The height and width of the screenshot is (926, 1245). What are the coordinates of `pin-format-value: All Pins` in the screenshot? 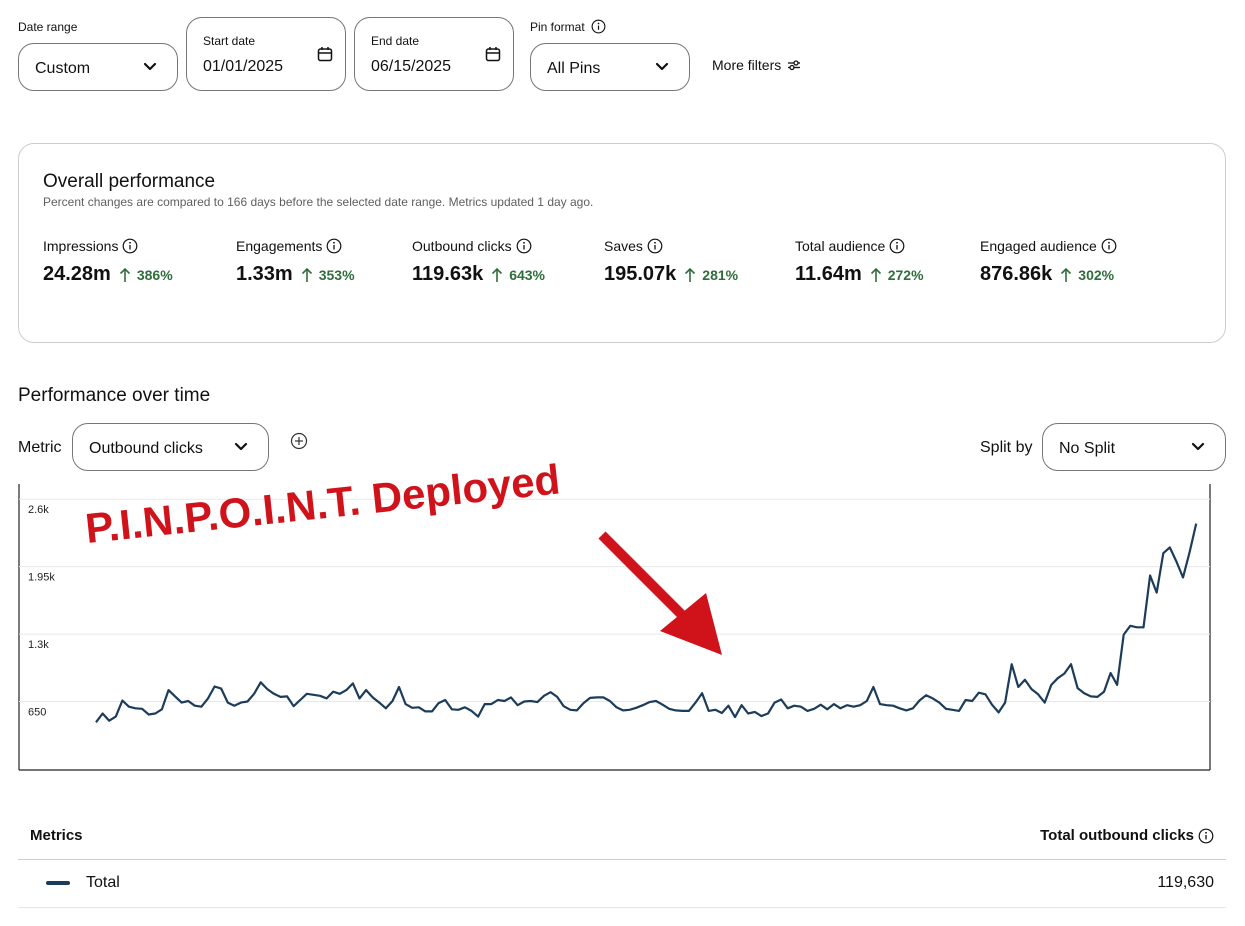 It's located at (574, 68).